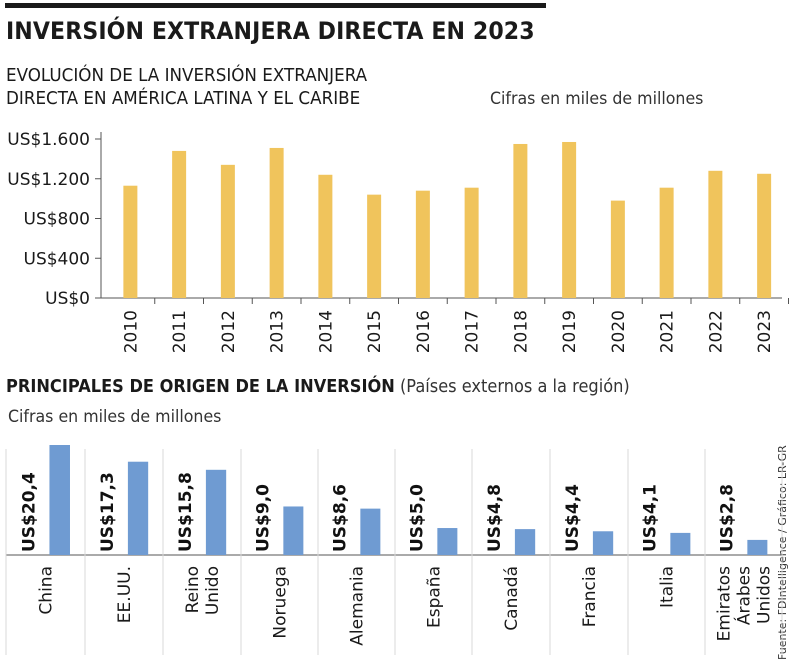  What do you see at coordinates (48, 140) in the screenshot?
I see `y-tick-label: US$1.600` at bounding box center [48, 140].